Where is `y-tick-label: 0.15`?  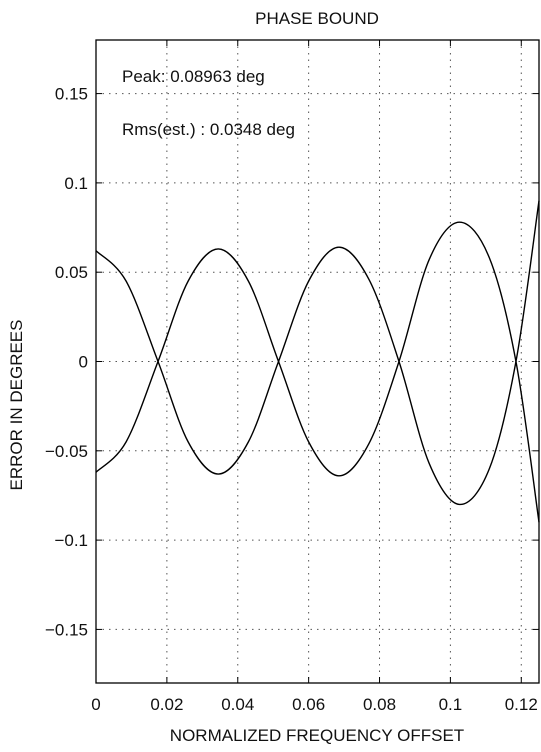
y-tick-label: 0.15 is located at coordinates (71, 94).